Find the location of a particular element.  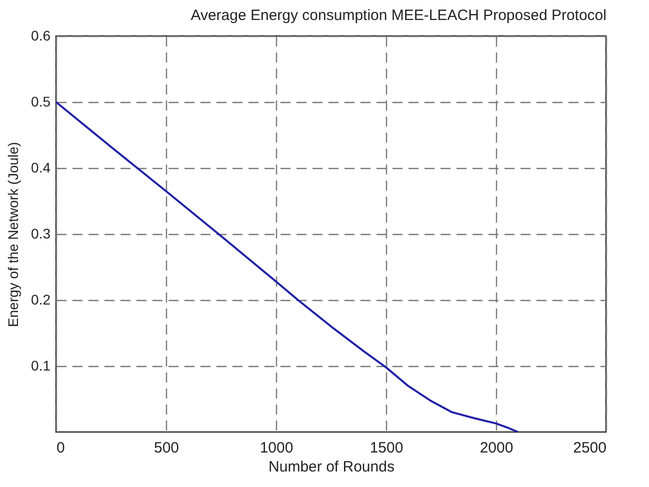

y-tick-label: 0.1 is located at coordinates (41, 366).